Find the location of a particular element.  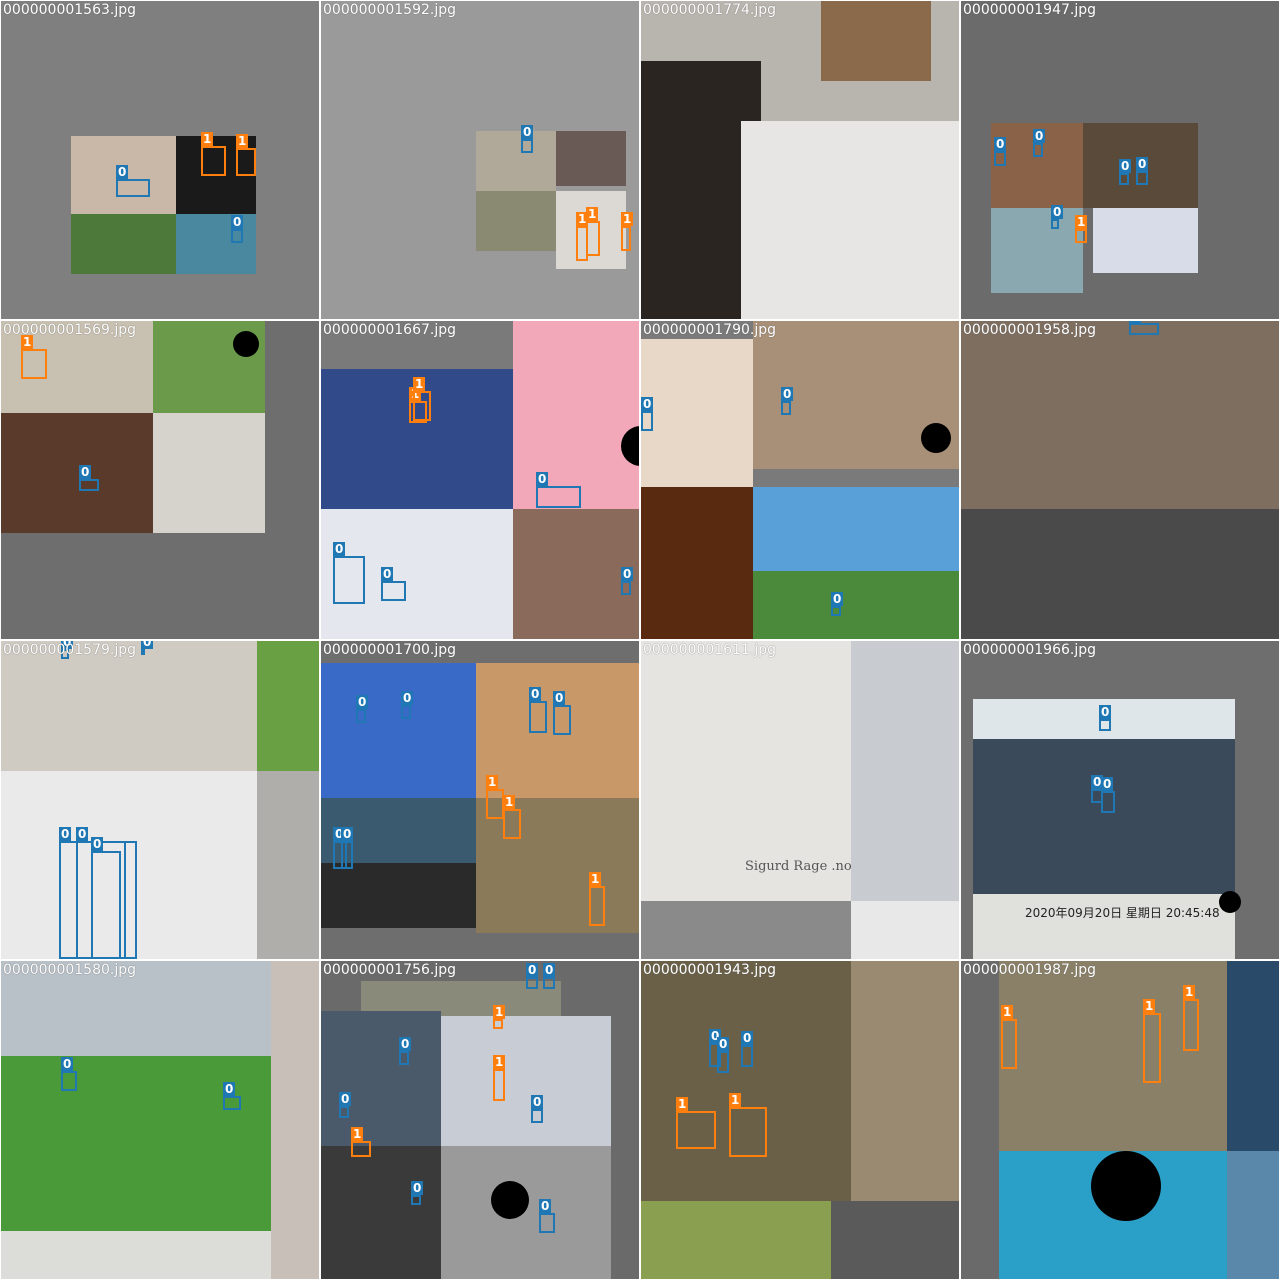

mosaic-tile: 000000001611.jpg Sigurd Rage .no is located at coordinates (800, 800).